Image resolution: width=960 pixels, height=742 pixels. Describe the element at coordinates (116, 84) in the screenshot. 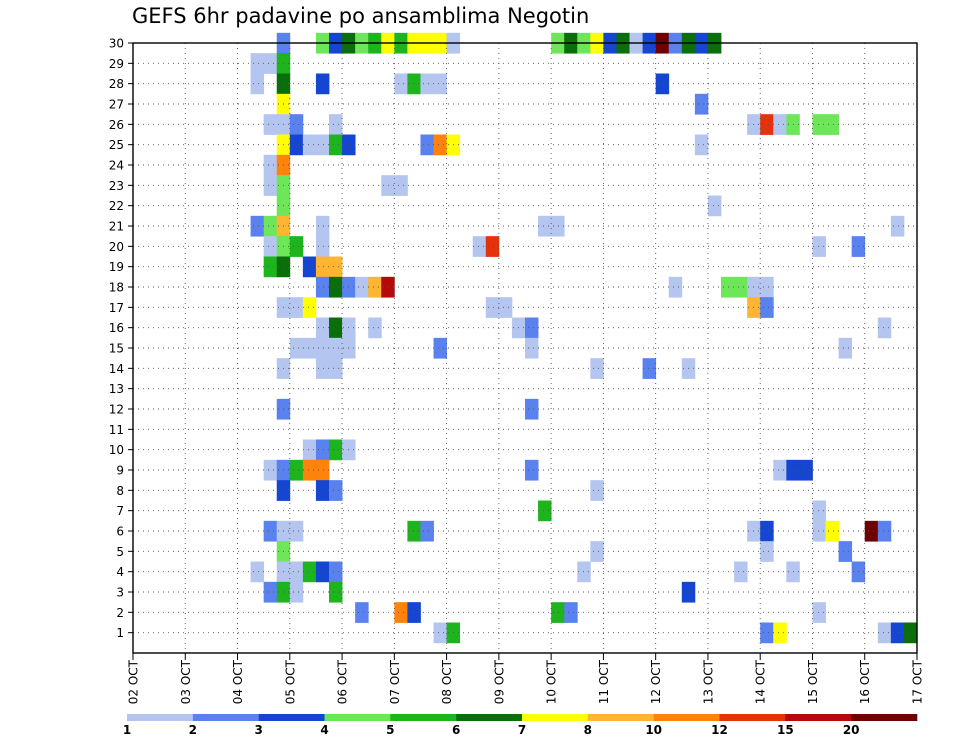

I see `y-tick-label: 28` at that location.